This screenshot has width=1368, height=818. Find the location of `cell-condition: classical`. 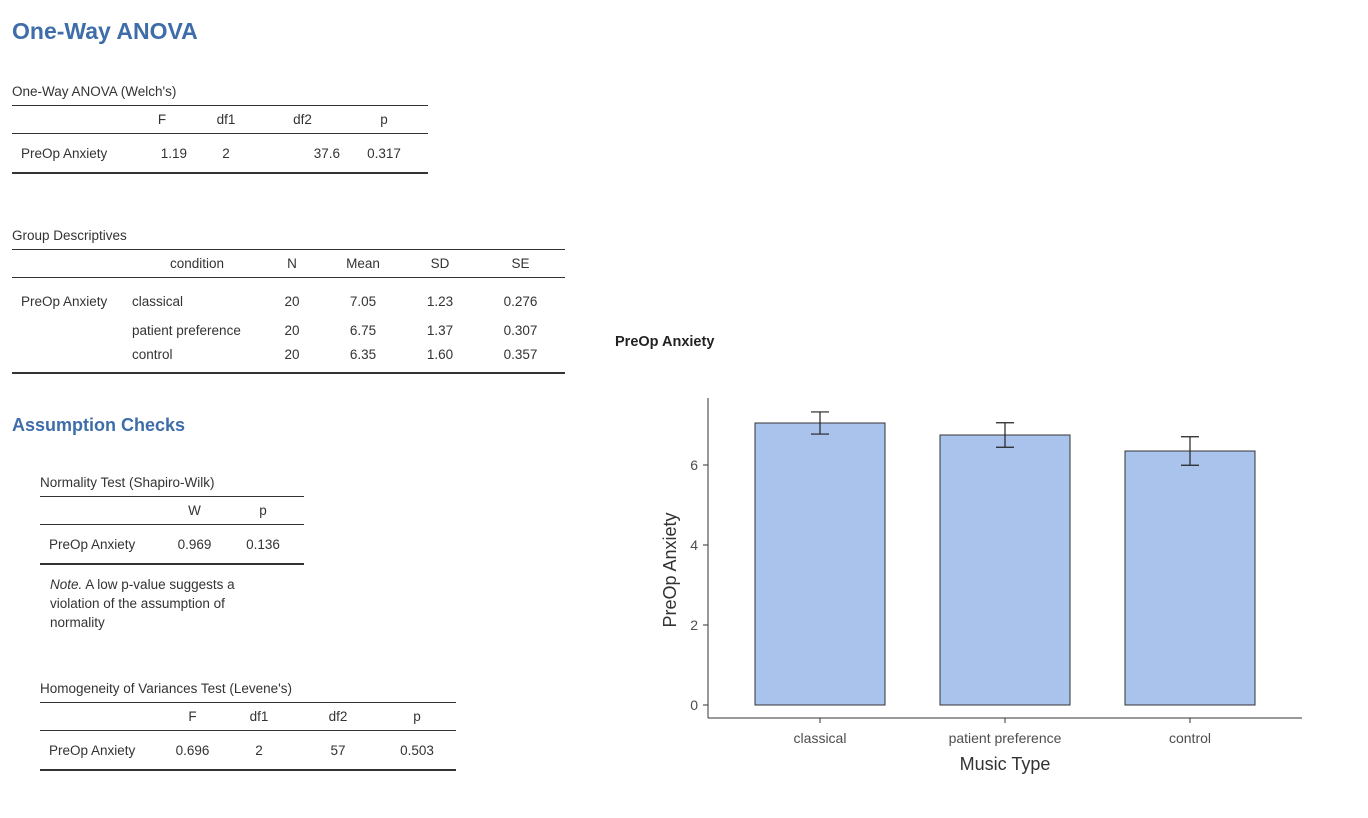

cell-condition: classical is located at coordinates (158, 301).